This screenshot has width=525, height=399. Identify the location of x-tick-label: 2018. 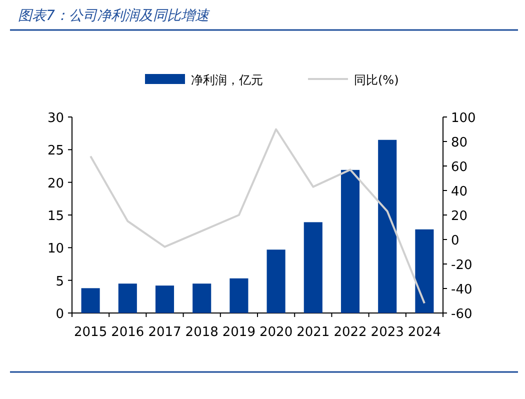
(201, 332).